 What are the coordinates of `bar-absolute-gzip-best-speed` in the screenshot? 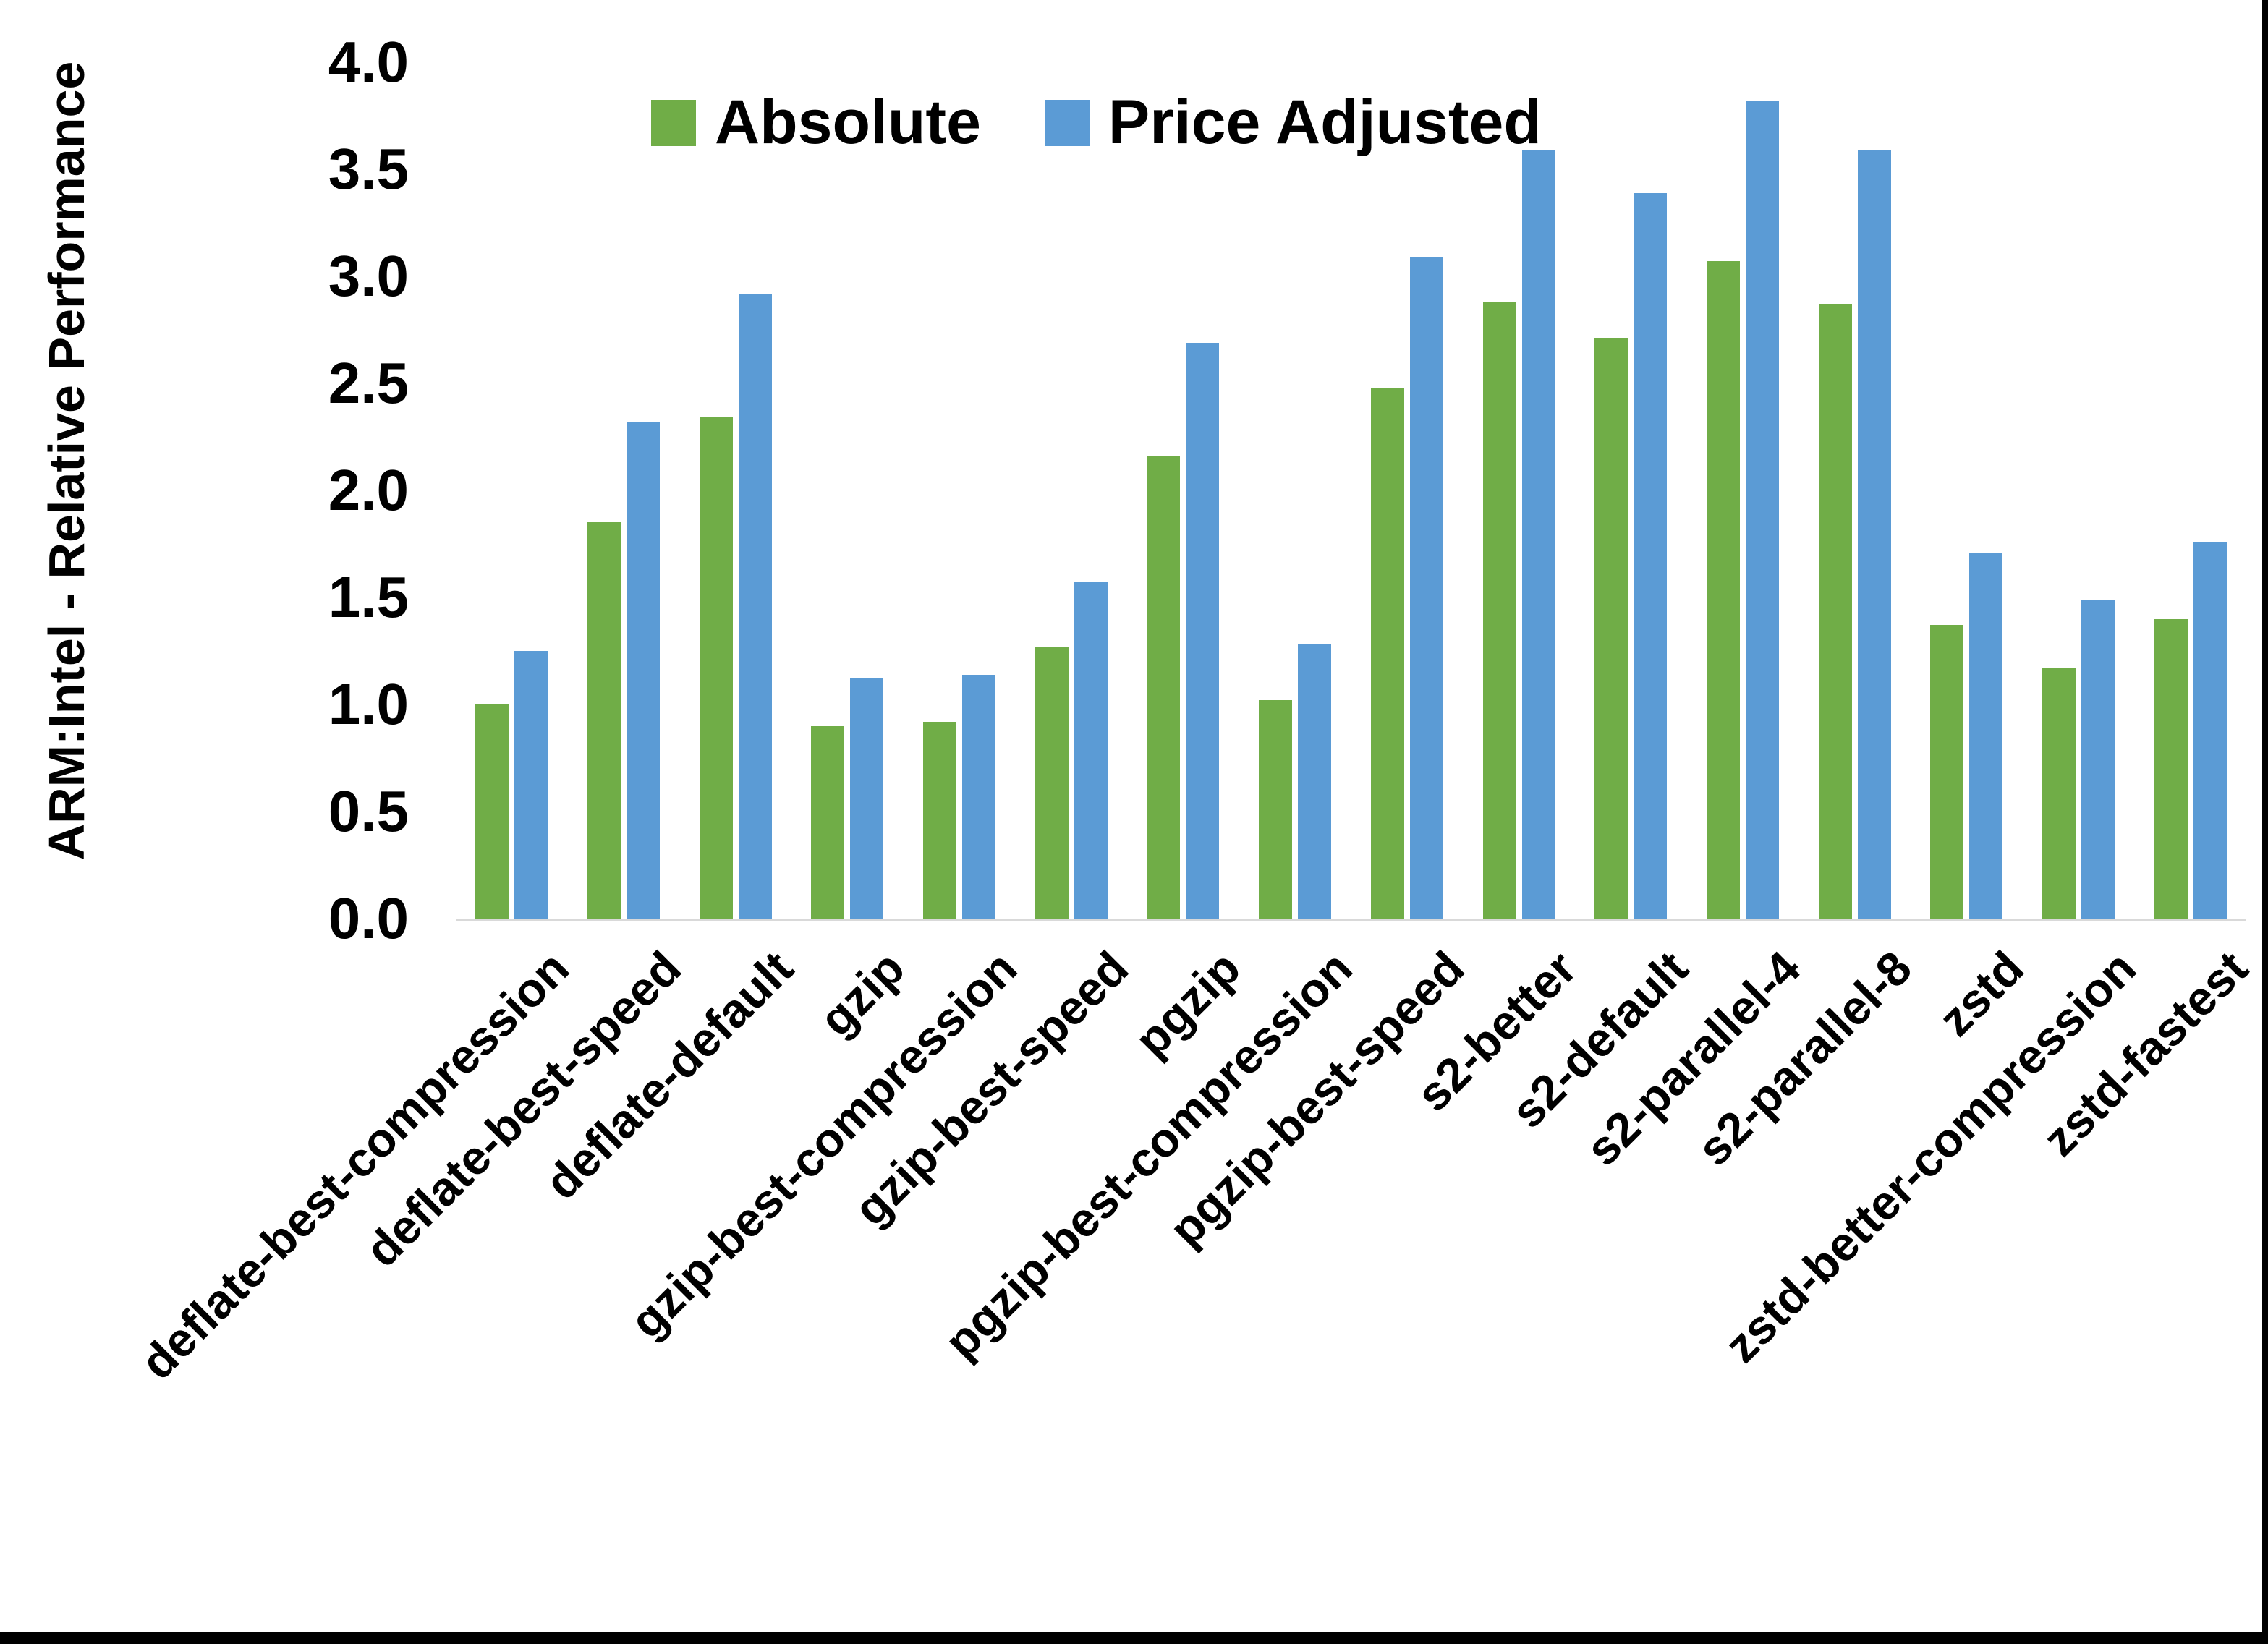 It's located at (1052, 783).